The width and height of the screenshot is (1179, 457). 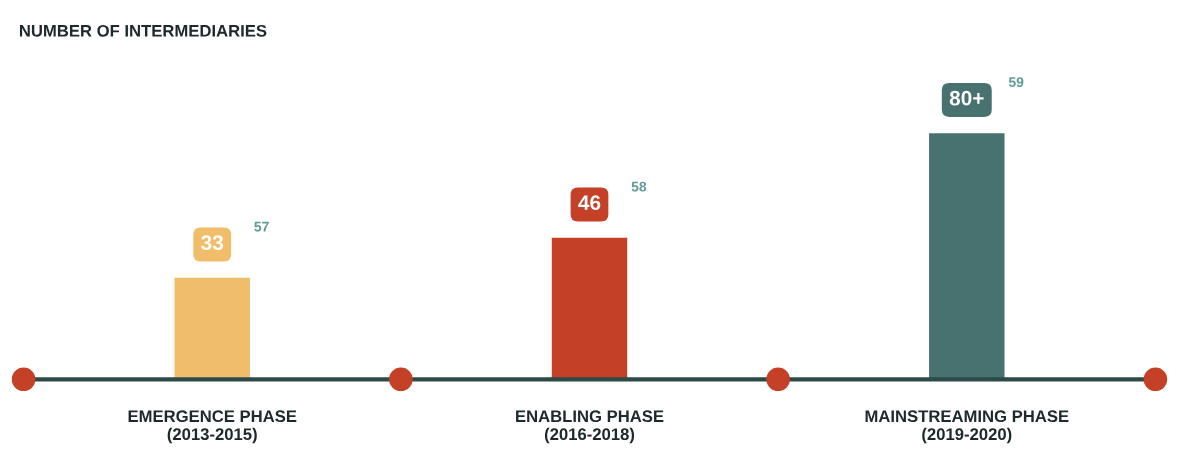 What do you see at coordinates (966, 98) in the screenshot?
I see `data-label: 80+` at bounding box center [966, 98].